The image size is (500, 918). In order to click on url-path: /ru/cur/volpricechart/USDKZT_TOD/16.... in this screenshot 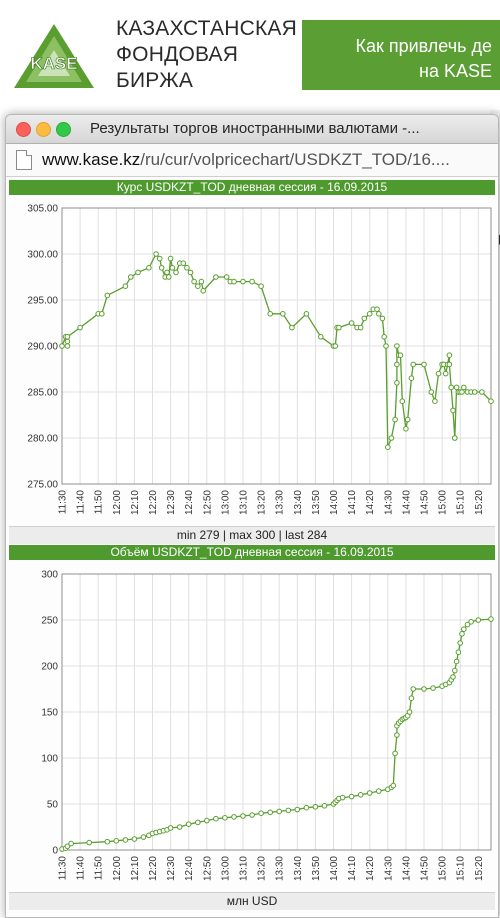, I will do `click(295, 159)`.